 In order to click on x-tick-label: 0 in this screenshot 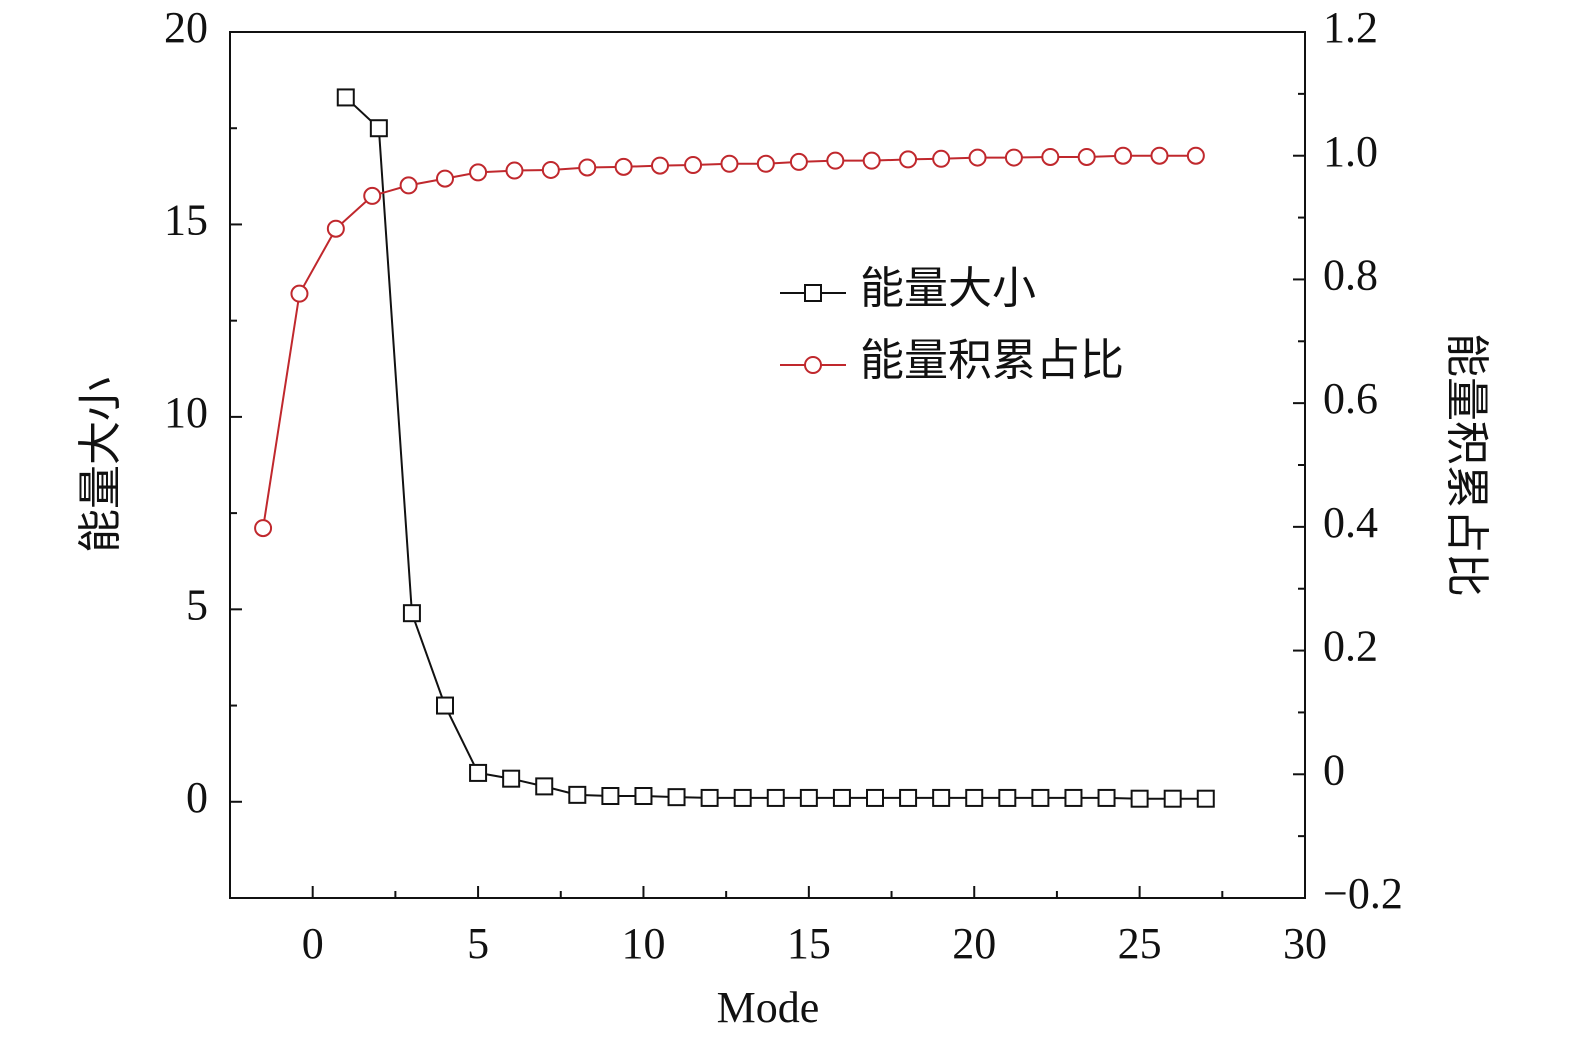, I will do `click(313, 943)`.